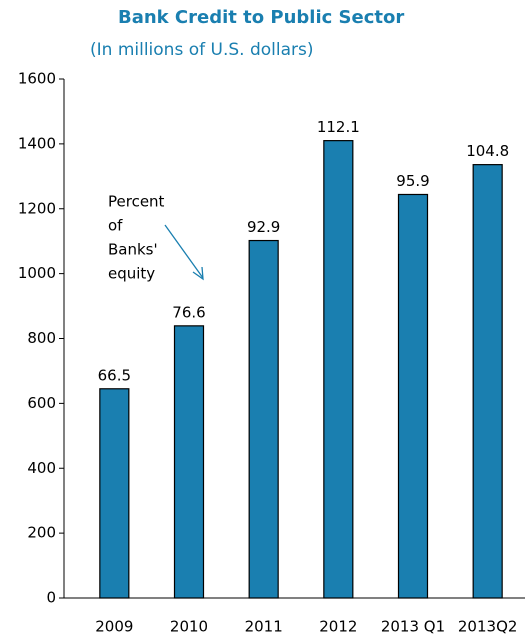 The image size is (530, 641). I want to click on y-tick-label: 1200, so click(37, 208).